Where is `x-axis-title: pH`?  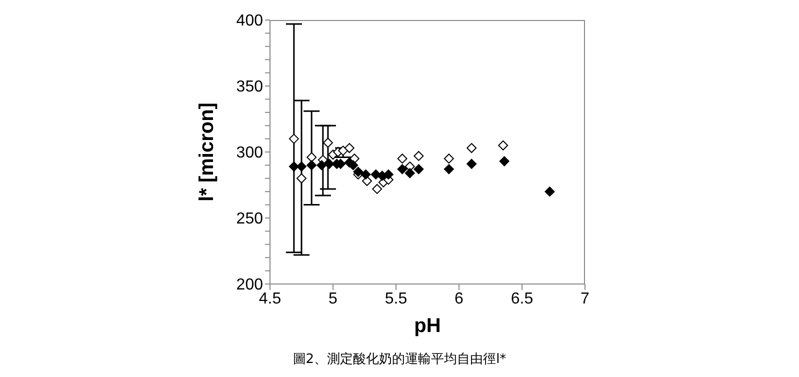 x-axis-title: pH is located at coordinates (427, 326).